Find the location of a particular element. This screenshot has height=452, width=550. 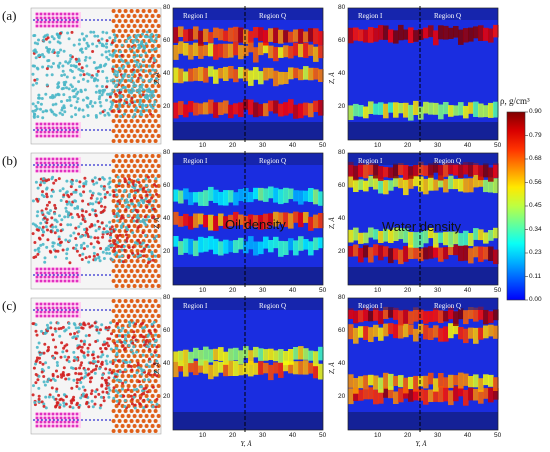

region-i-label: Region I is located at coordinates (370, 16).